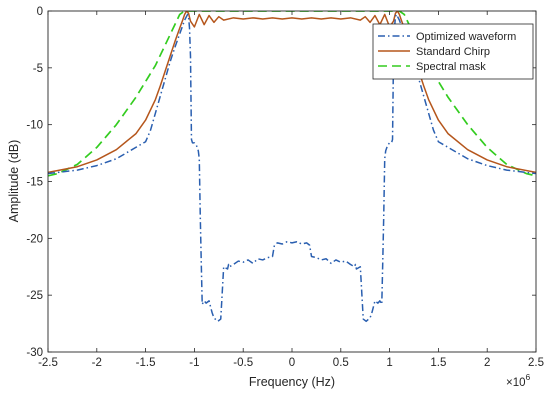 The image size is (550, 401). I want to click on y-tick-label: -5, so click(38, 69).